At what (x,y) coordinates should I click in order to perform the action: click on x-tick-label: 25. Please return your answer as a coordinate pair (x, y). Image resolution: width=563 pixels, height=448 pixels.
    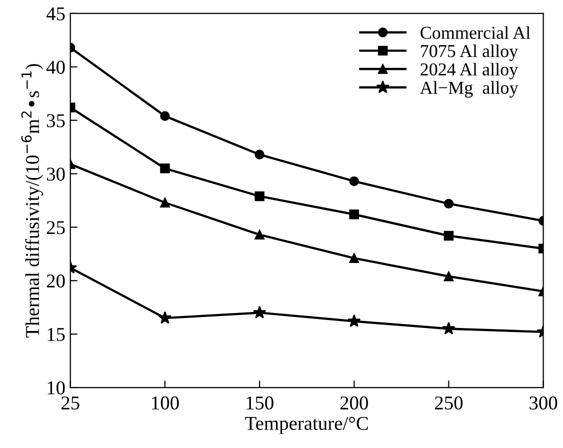
    Looking at the image, I should click on (71, 403).